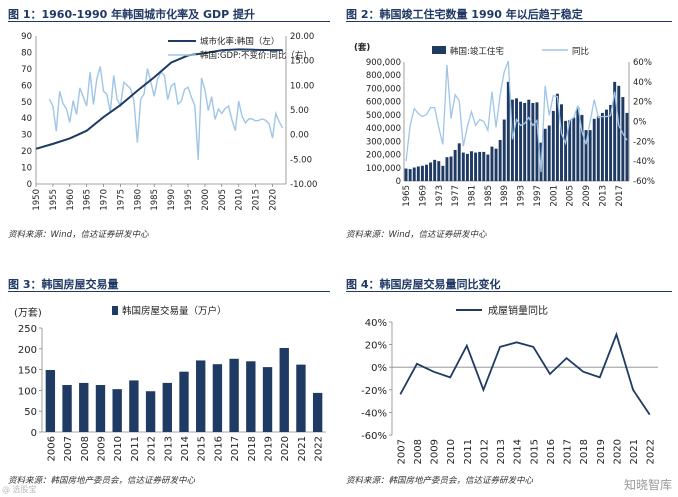 This screenshot has height=497, width=678. What do you see at coordinates (509, 284) in the screenshot?
I see `fig4-title: 图 4：韩国房屋交易量同比变化` at bounding box center [509, 284].